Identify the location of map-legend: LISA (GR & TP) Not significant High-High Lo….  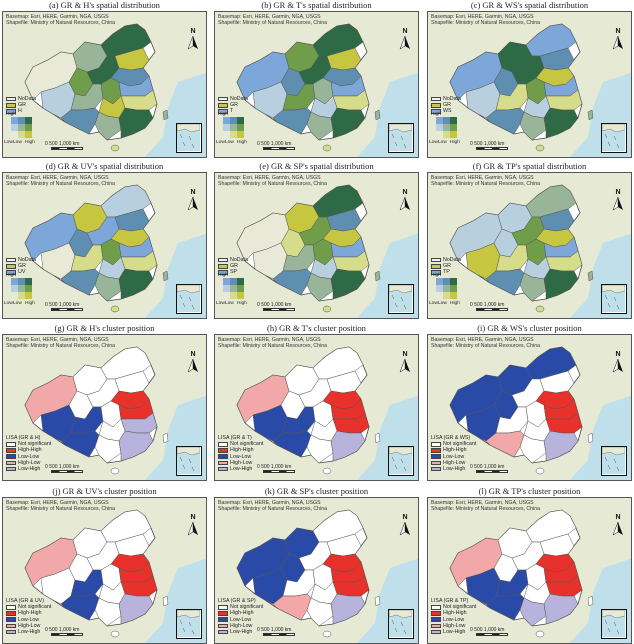
(453, 616).